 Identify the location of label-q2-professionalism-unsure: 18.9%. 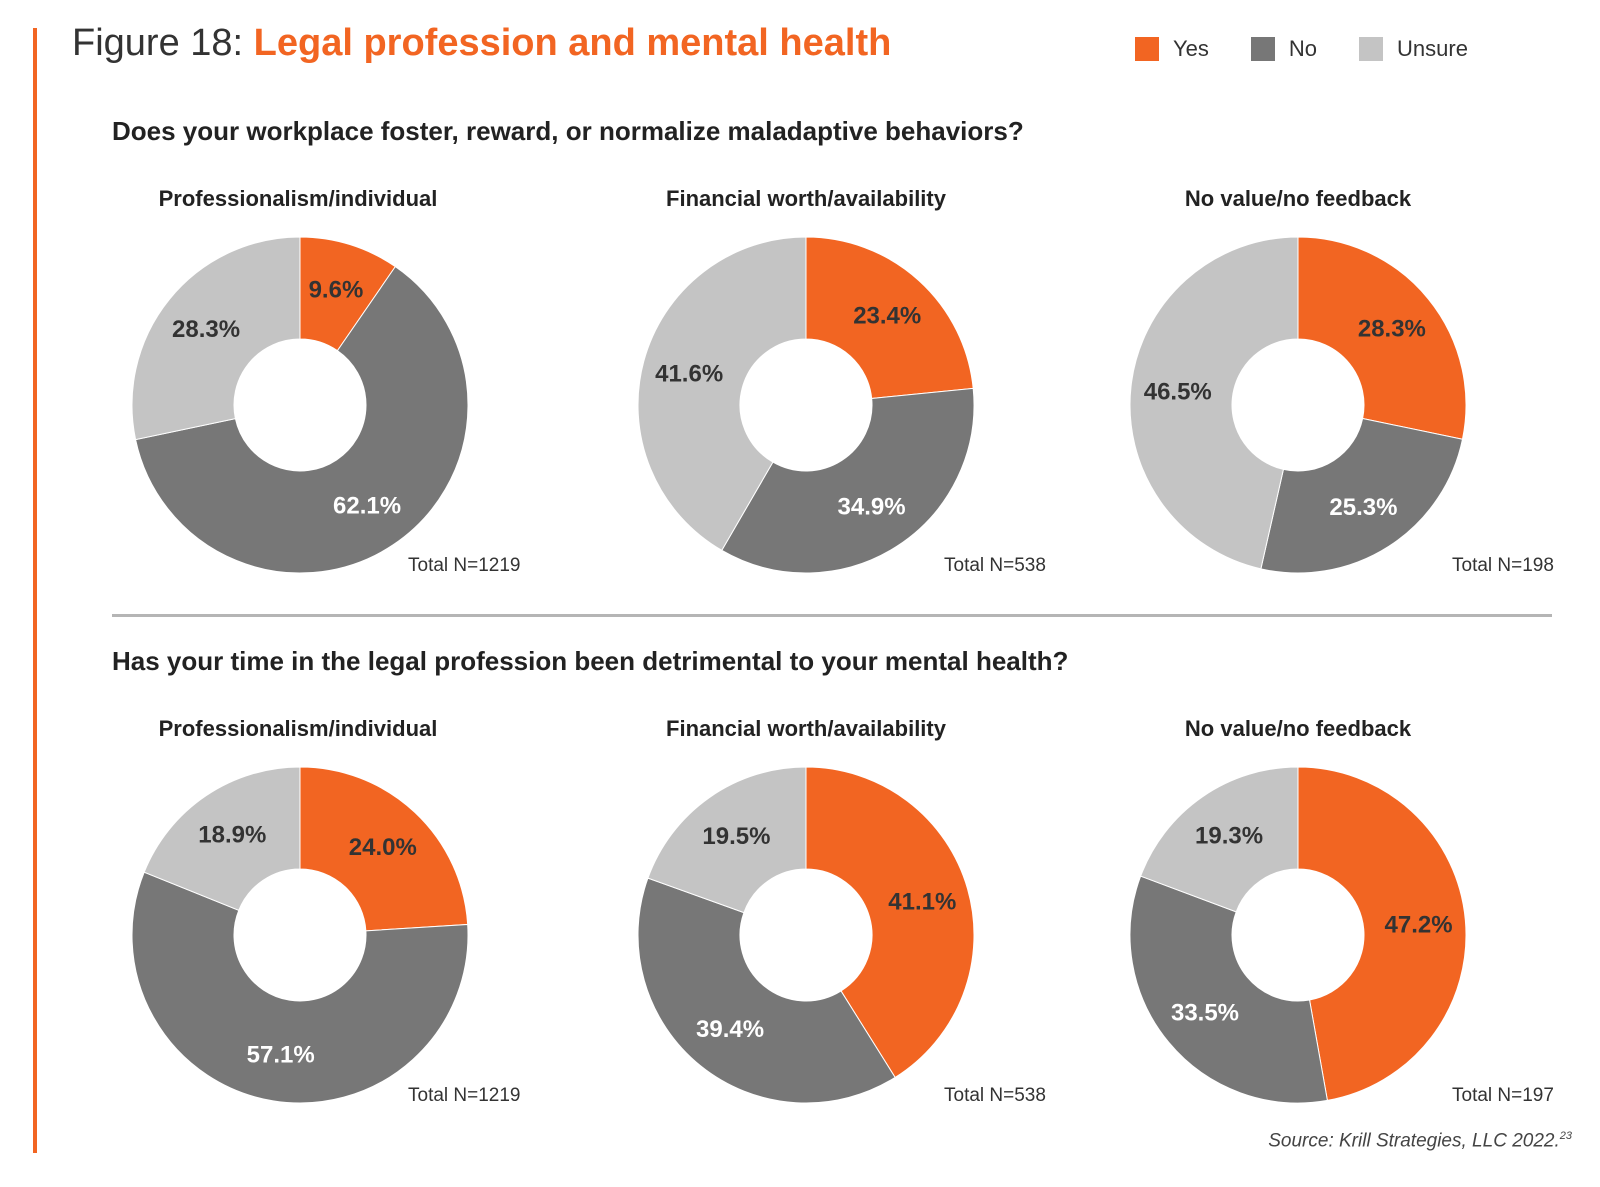
(232, 835).